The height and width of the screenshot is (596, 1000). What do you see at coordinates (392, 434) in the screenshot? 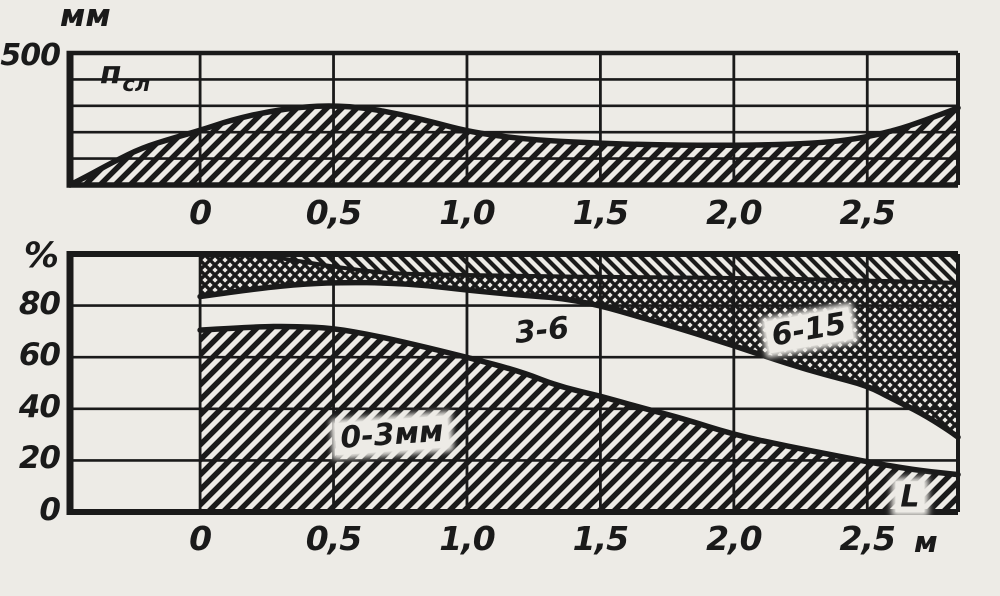
I see `region-label: 0-3мм` at bounding box center [392, 434].